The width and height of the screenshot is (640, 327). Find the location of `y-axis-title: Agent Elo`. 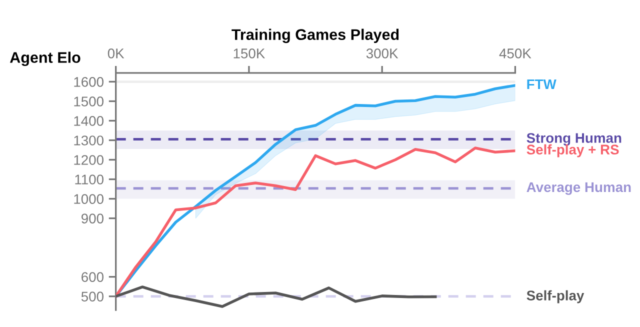

y-axis-title: Agent Elo is located at coordinates (45, 59).